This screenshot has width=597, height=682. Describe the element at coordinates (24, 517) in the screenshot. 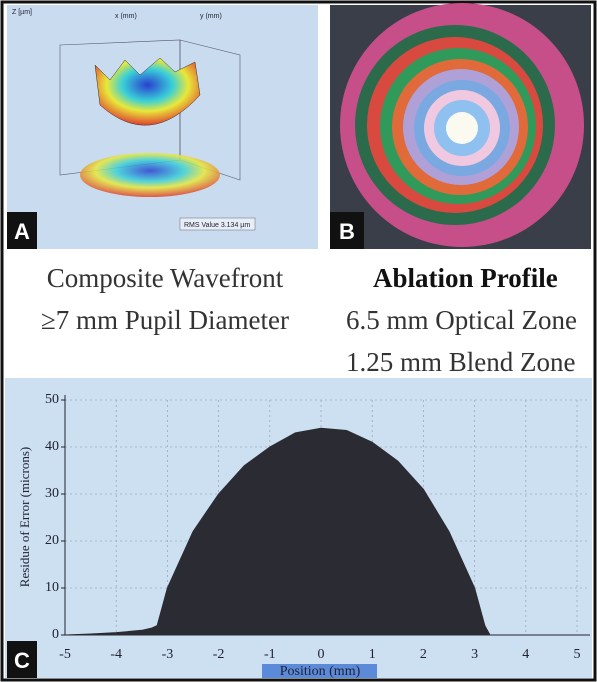

I see `y-axis-label: Residue of Error (microns)` at that location.